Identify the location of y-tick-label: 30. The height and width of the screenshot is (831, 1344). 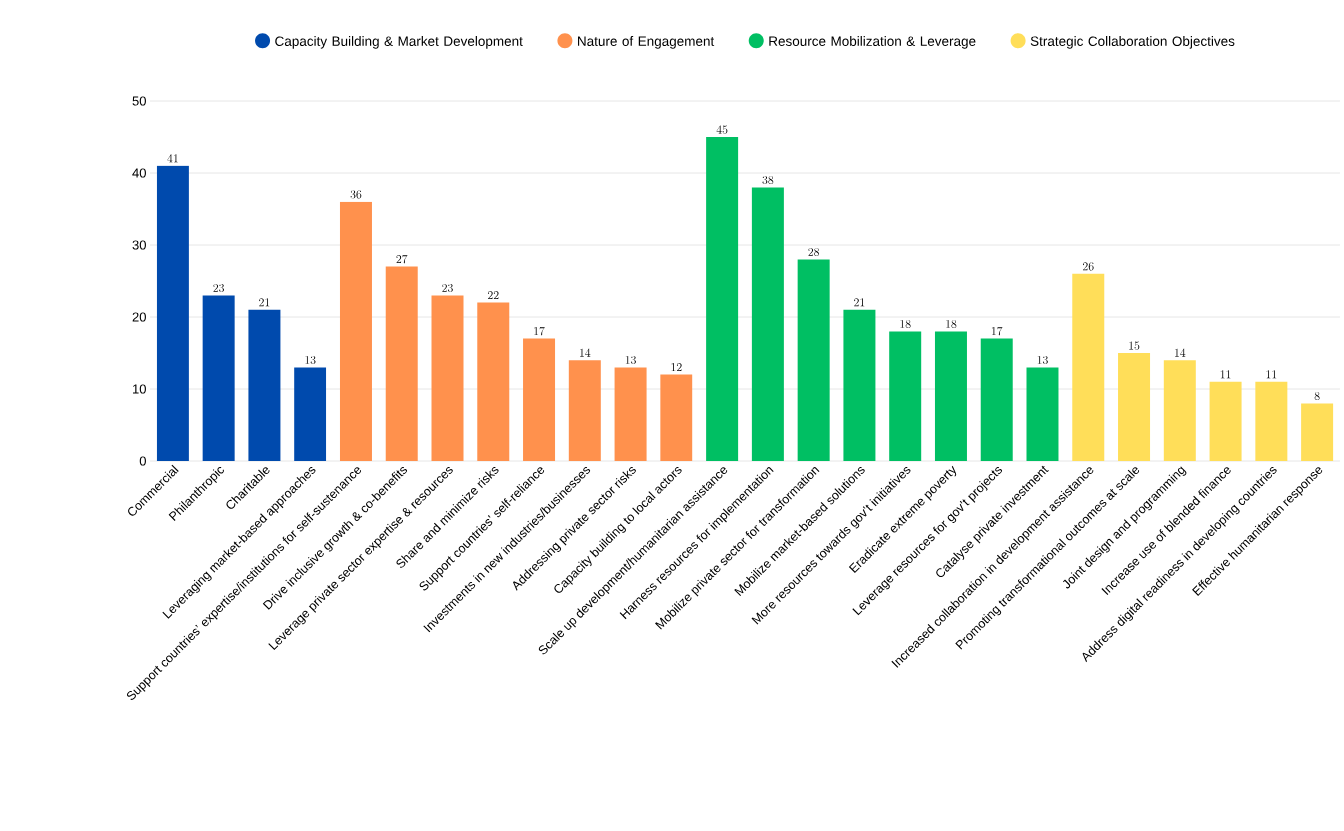
(139, 245).